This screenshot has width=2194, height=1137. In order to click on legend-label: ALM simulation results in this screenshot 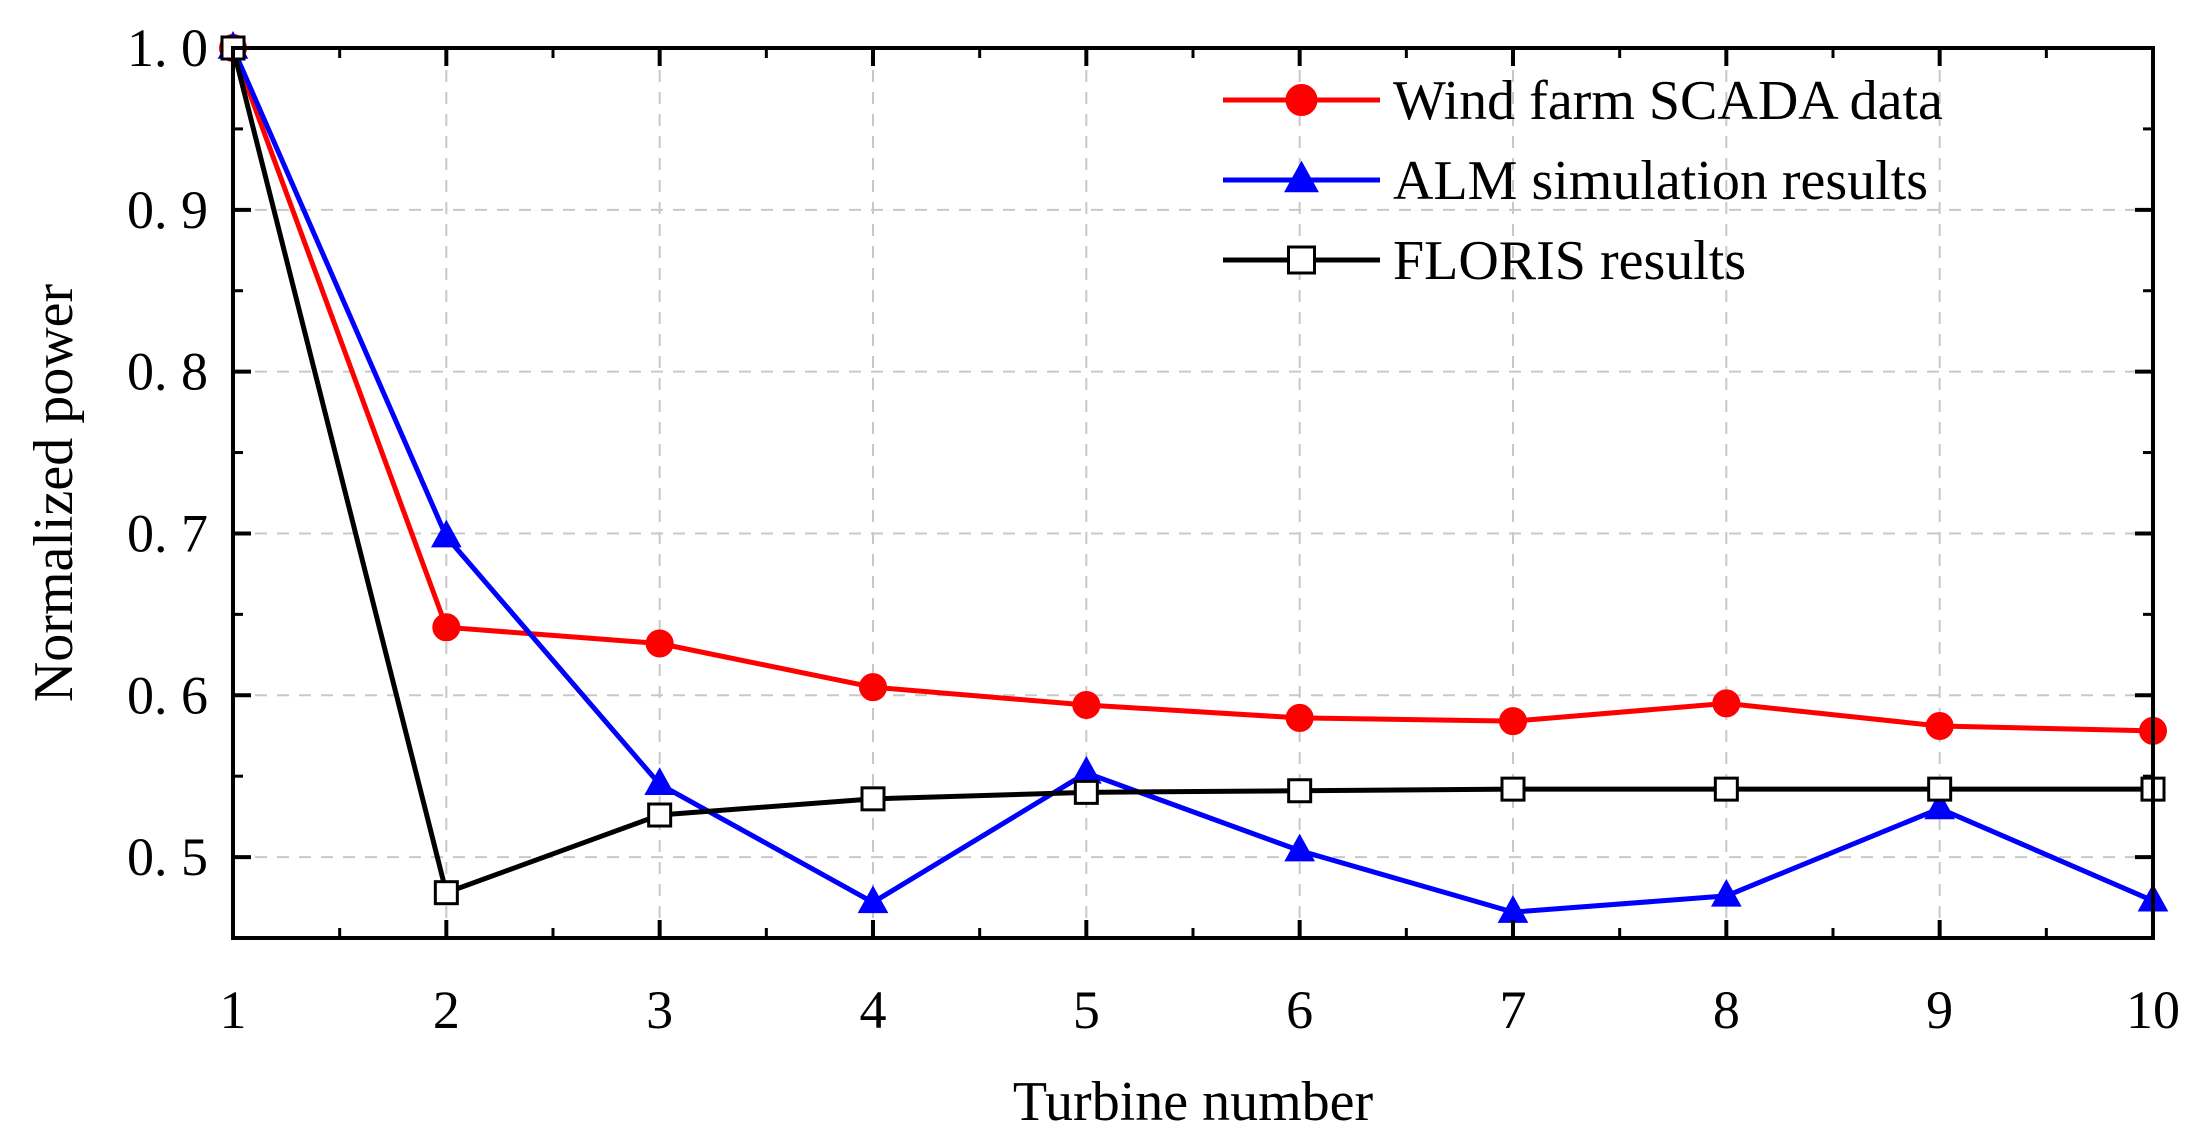, I will do `click(1660, 181)`.